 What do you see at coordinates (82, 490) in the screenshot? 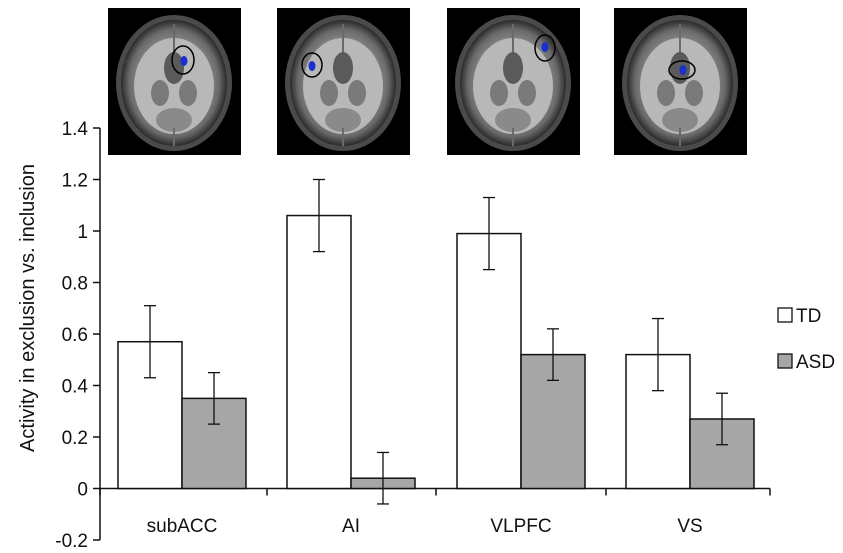
I see `y-tick-label: 0` at bounding box center [82, 490].